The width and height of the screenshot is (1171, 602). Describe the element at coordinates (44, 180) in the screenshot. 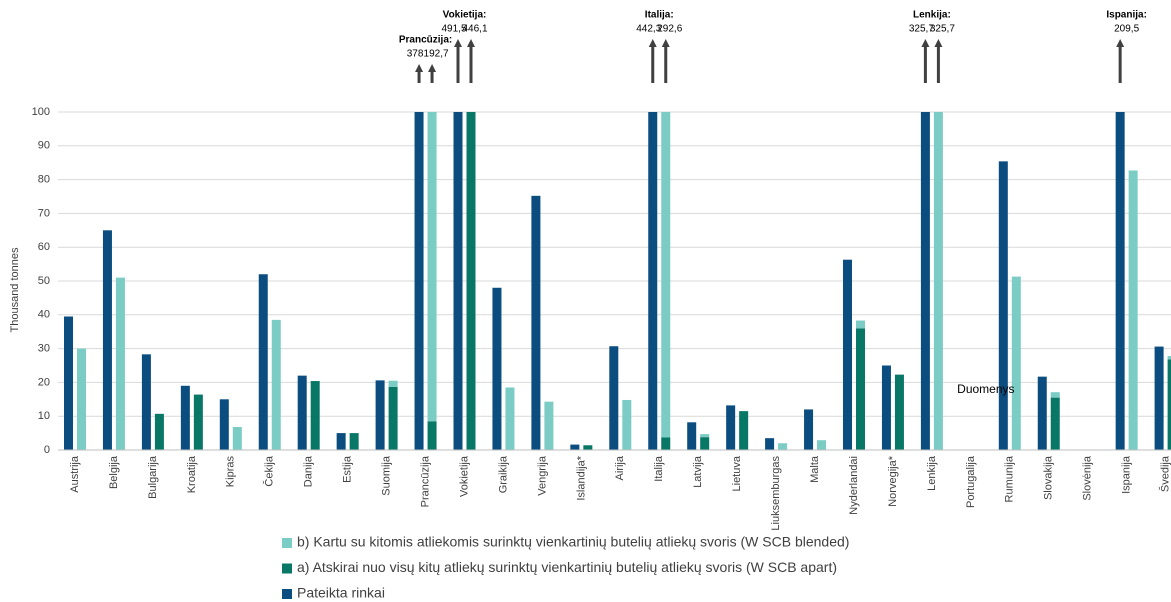

I see `y-tick-label: 80` at that location.